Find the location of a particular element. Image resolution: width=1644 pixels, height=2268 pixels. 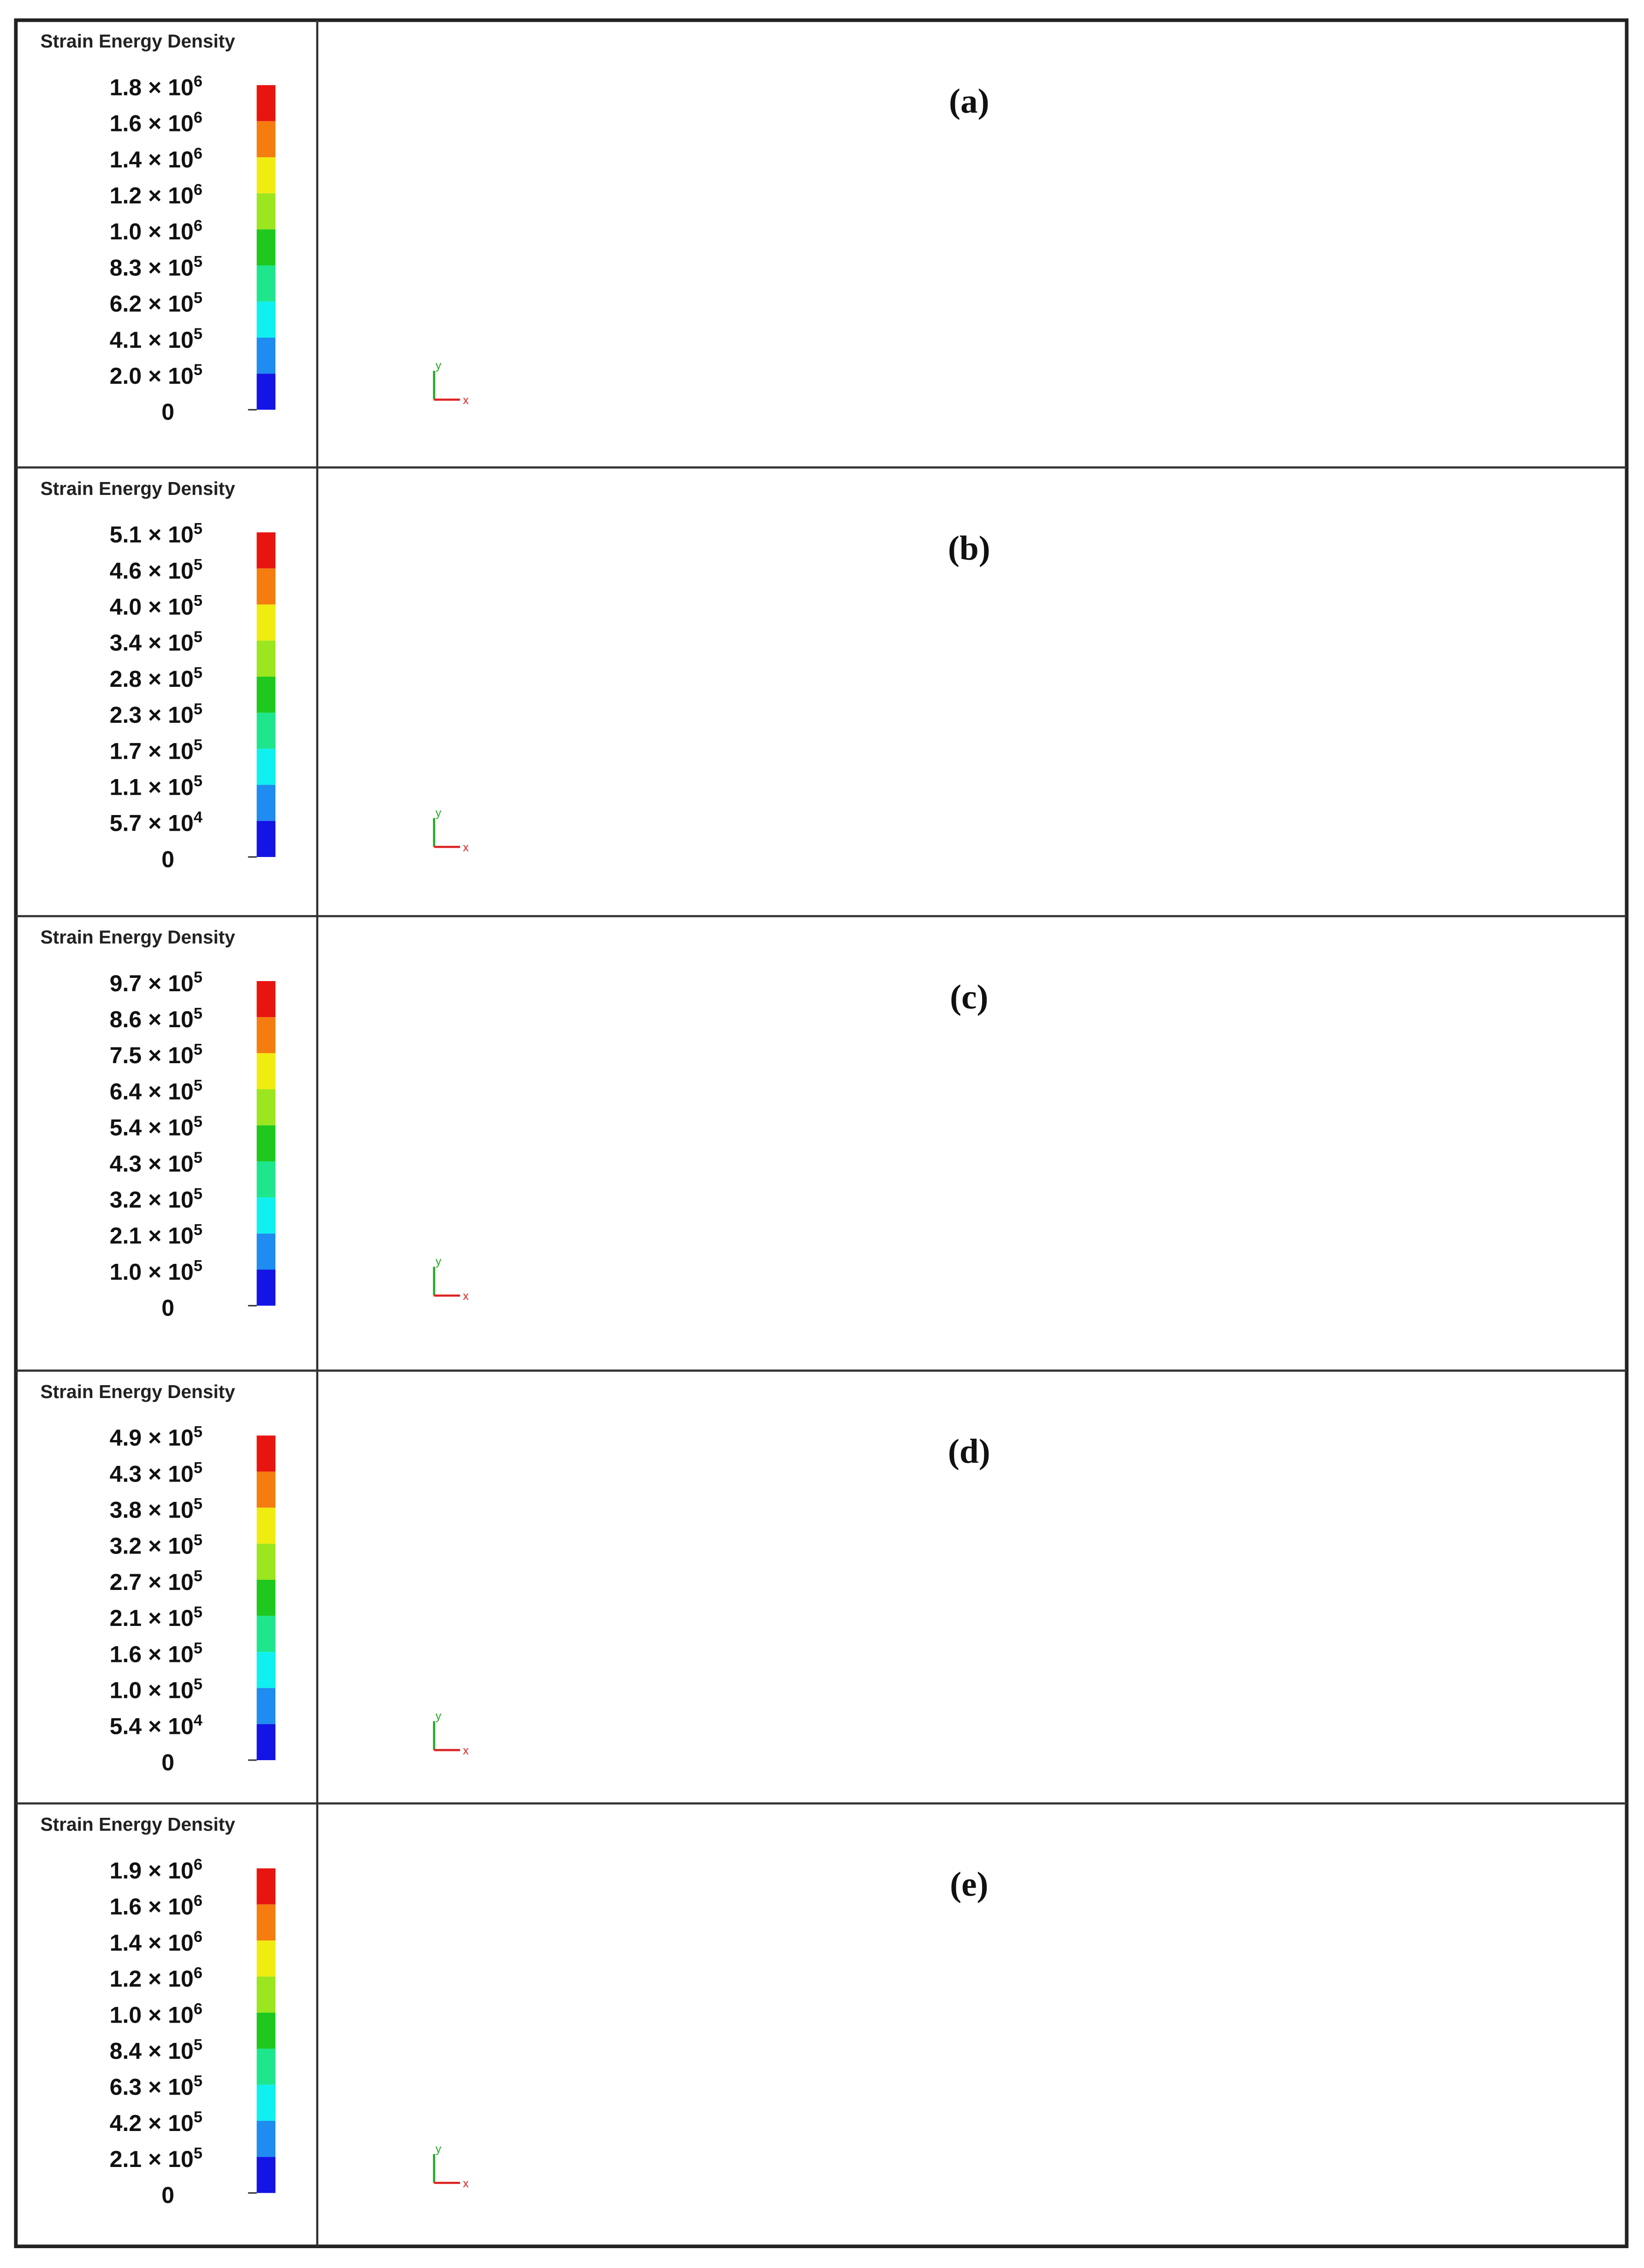

legend-label: 5.7 × 104 is located at coordinates (156, 822).